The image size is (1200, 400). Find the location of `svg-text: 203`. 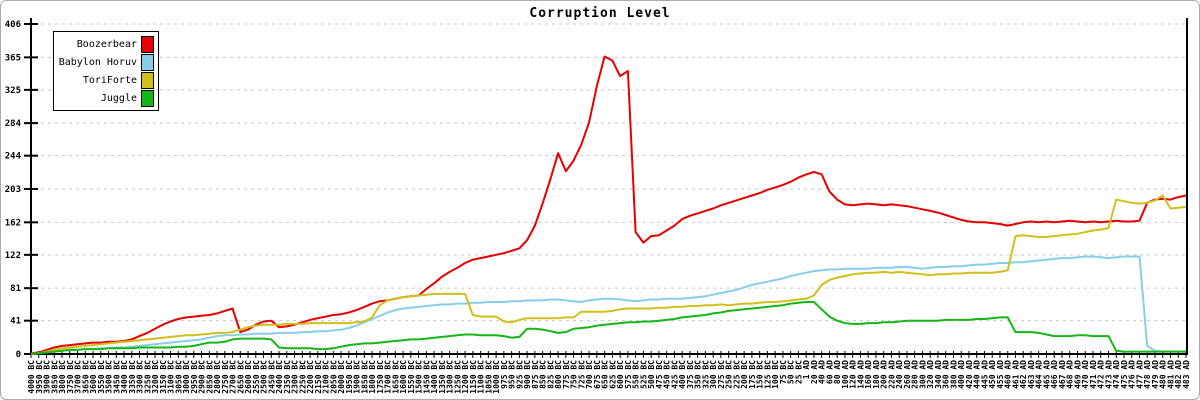

svg-text: 203 is located at coordinates (13, 190).